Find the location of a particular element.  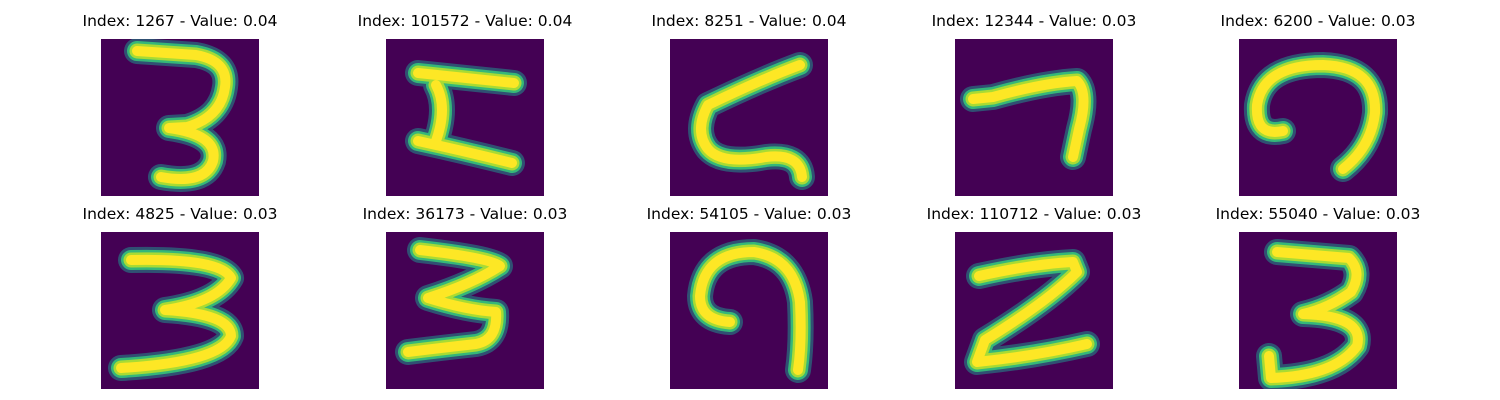

panel-title: Index: 6200 - Value: 0.03 is located at coordinates (1318, 21).